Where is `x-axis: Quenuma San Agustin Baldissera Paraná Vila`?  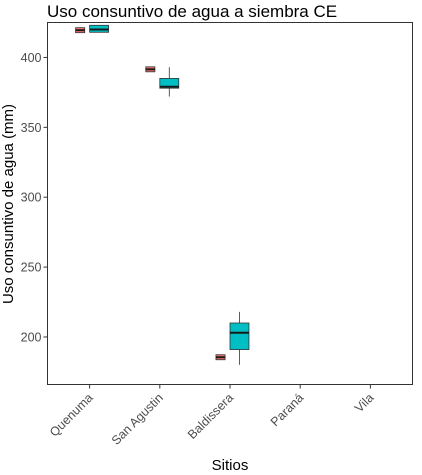 x-axis: Quenuma San Agustin Baldissera Paraná Vila is located at coordinates (212, 416).